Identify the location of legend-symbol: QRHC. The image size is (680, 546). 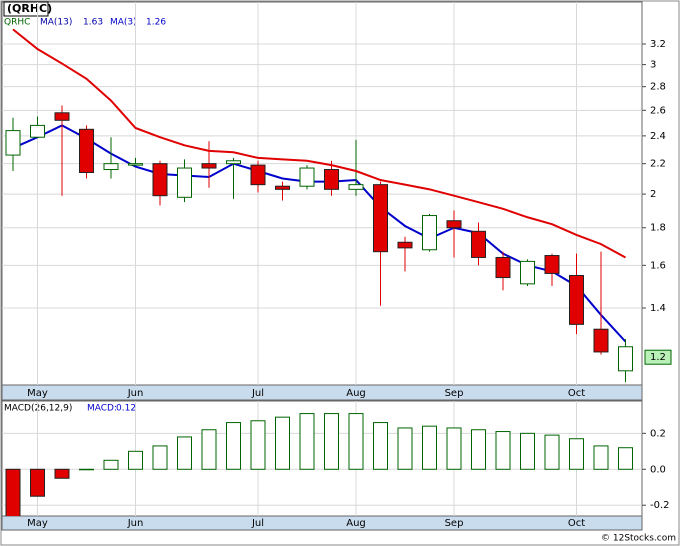
(17, 23).